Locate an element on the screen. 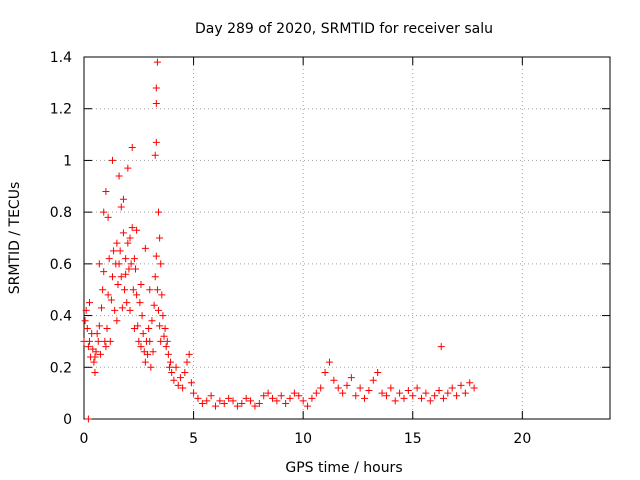 This screenshot has width=640, height=480. x-tick-label: 10 is located at coordinates (303, 439).